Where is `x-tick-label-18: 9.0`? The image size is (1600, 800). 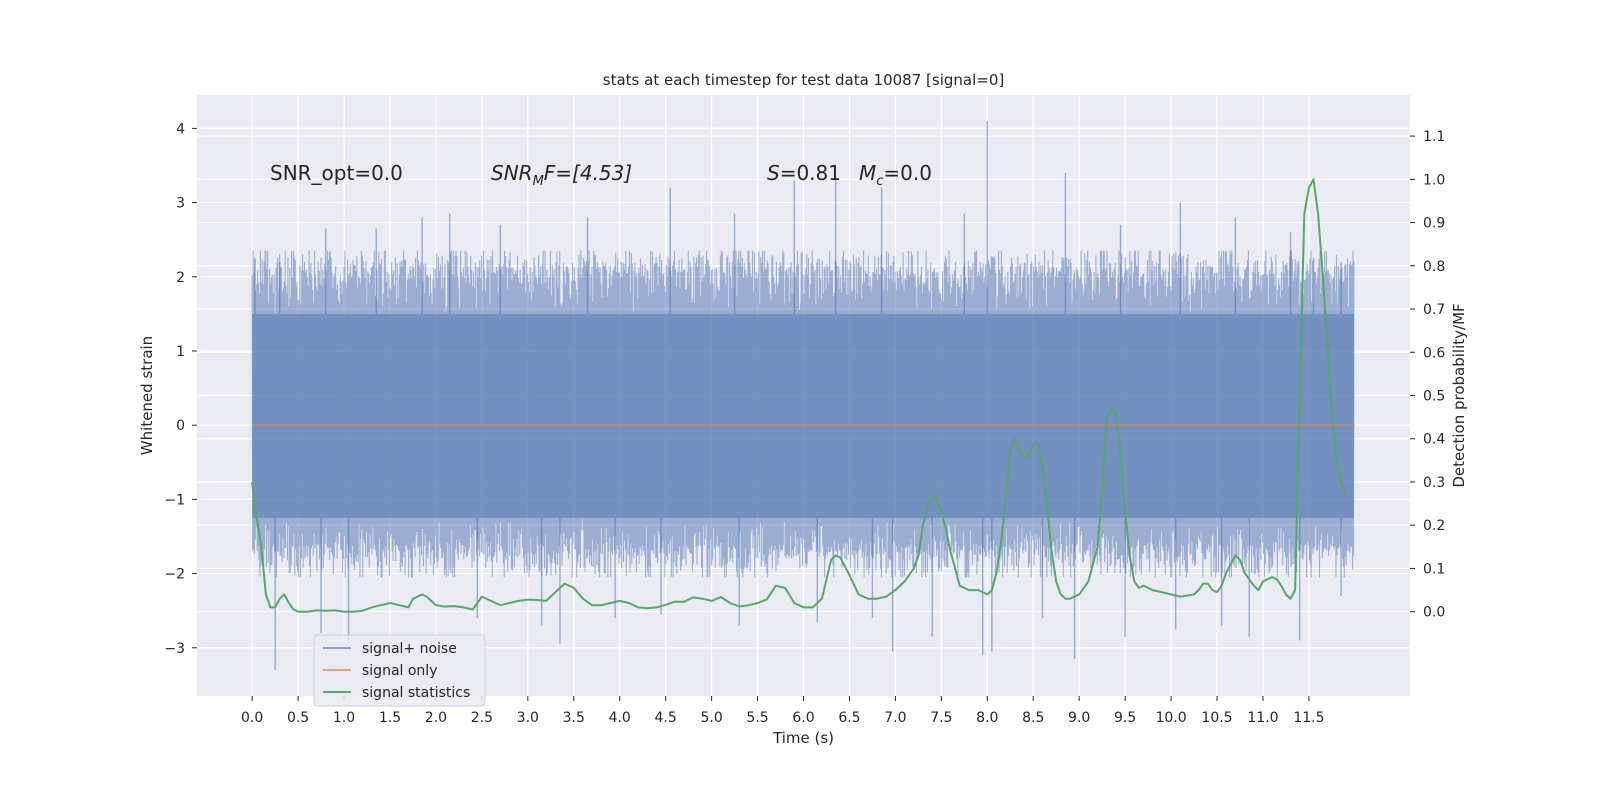
x-tick-label-18: 9.0 is located at coordinates (1079, 718).